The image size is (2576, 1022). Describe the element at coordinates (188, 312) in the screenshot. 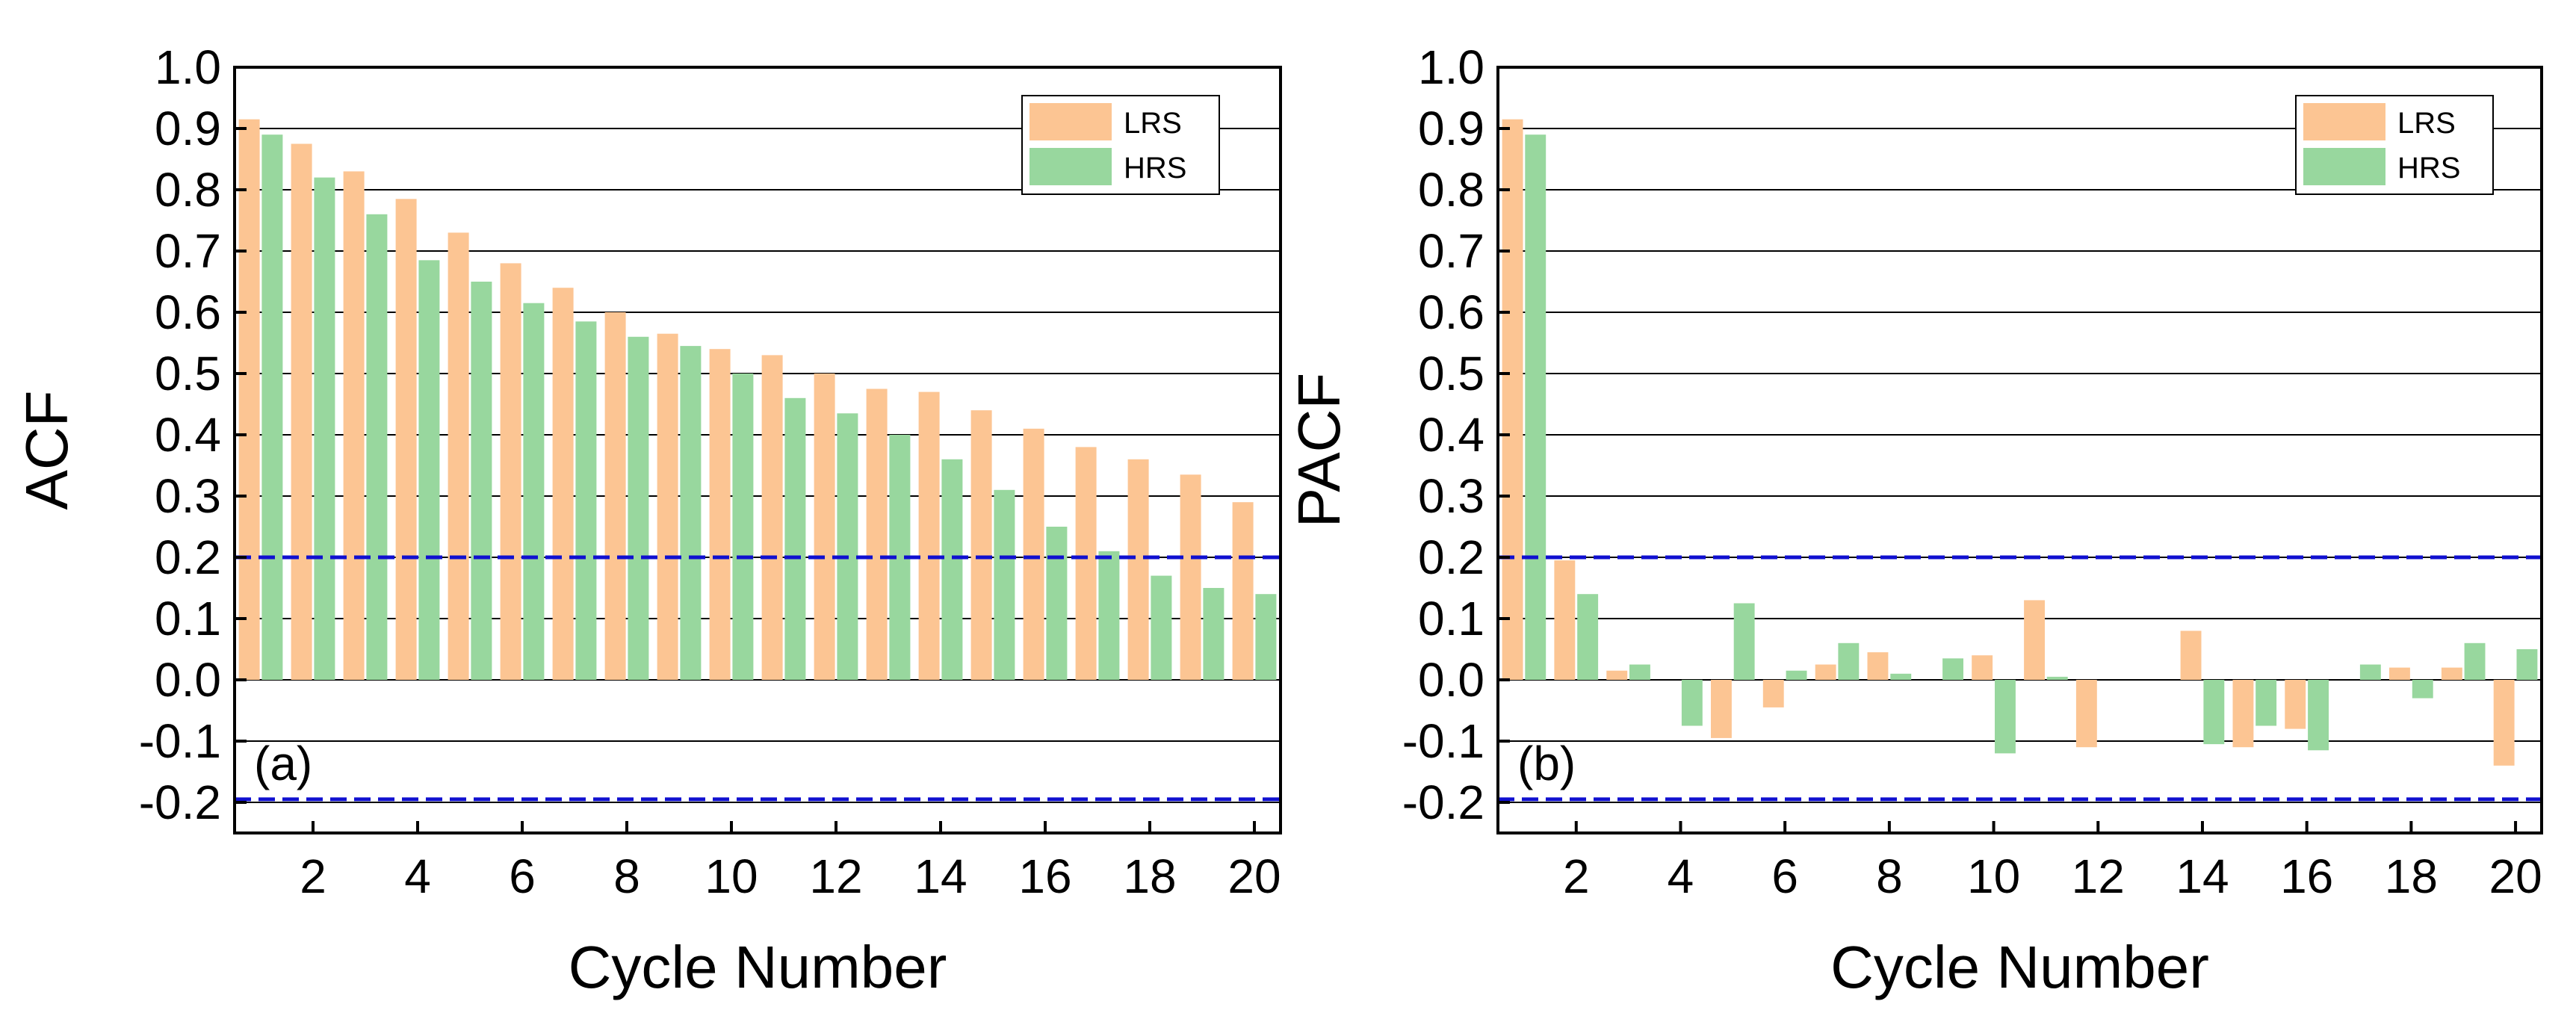

I see `y-tick-label: 0.6` at that location.